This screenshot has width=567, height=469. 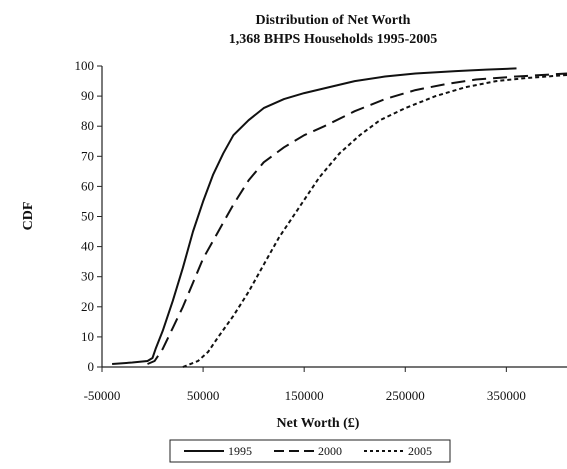 I want to click on legend-items: 1995 2000 2005, so click(x=308, y=451).